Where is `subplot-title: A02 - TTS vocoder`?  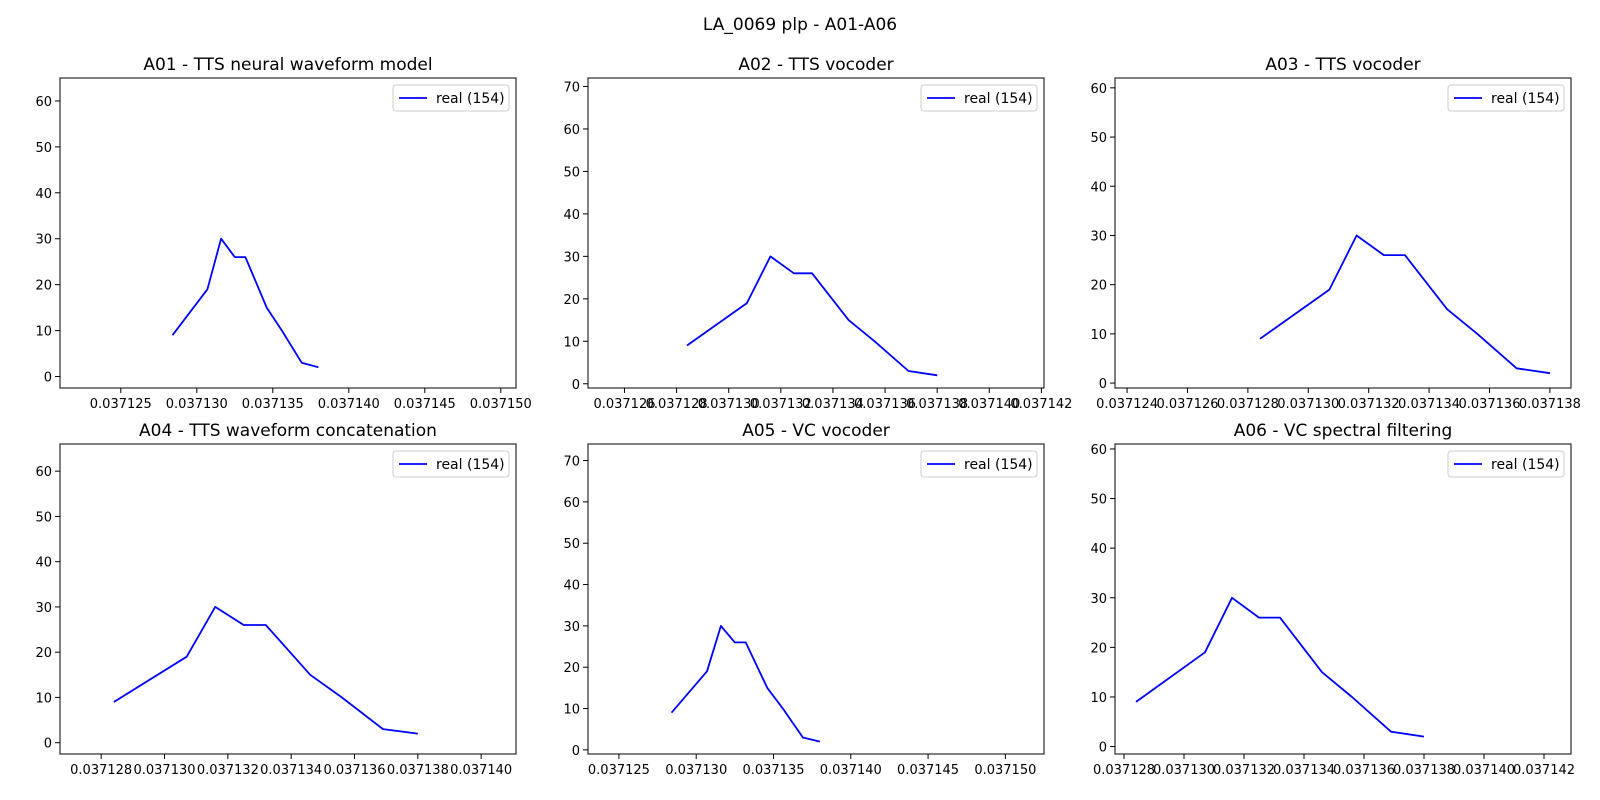 subplot-title: A02 - TTS vocoder is located at coordinates (815, 65).